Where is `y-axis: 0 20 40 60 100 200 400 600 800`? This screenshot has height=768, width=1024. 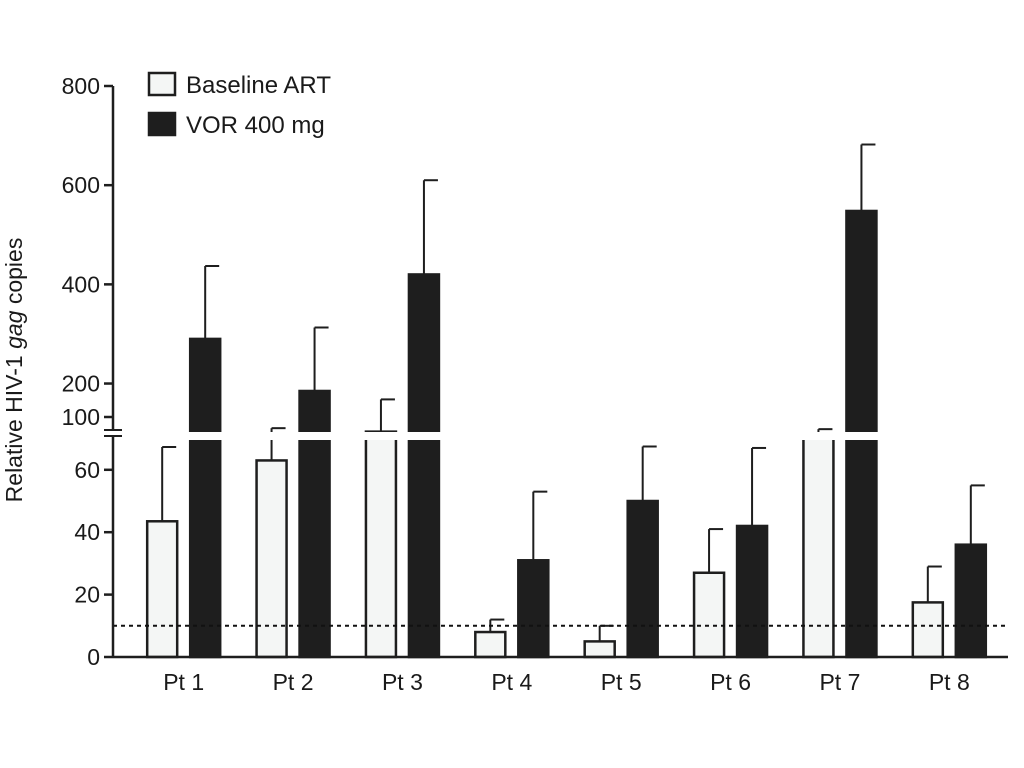 y-axis: 0 20 40 60 100 200 400 600 800 is located at coordinates (92, 371).